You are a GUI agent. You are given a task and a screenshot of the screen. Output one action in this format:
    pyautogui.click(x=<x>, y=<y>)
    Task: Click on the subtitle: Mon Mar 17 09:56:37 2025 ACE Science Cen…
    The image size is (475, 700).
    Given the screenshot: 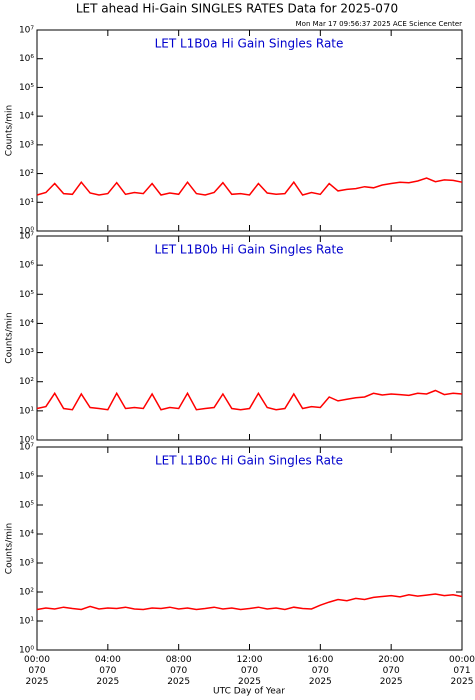 What is the action you would take?
    pyautogui.click(x=379, y=24)
    